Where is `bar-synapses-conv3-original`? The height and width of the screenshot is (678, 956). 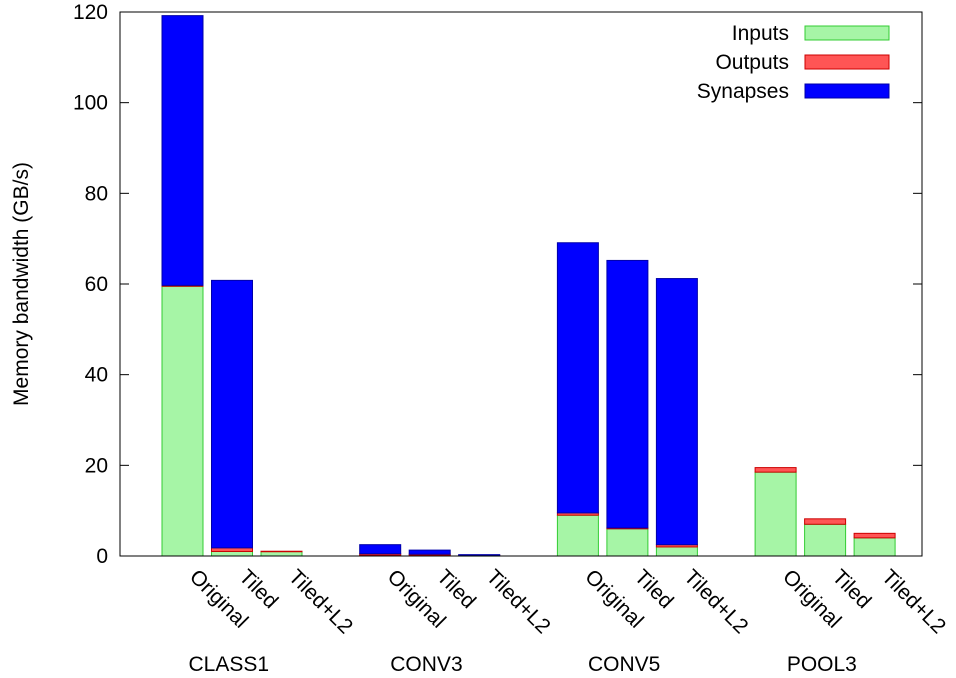
bar-synapses-conv3-original is located at coordinates (380, 549).